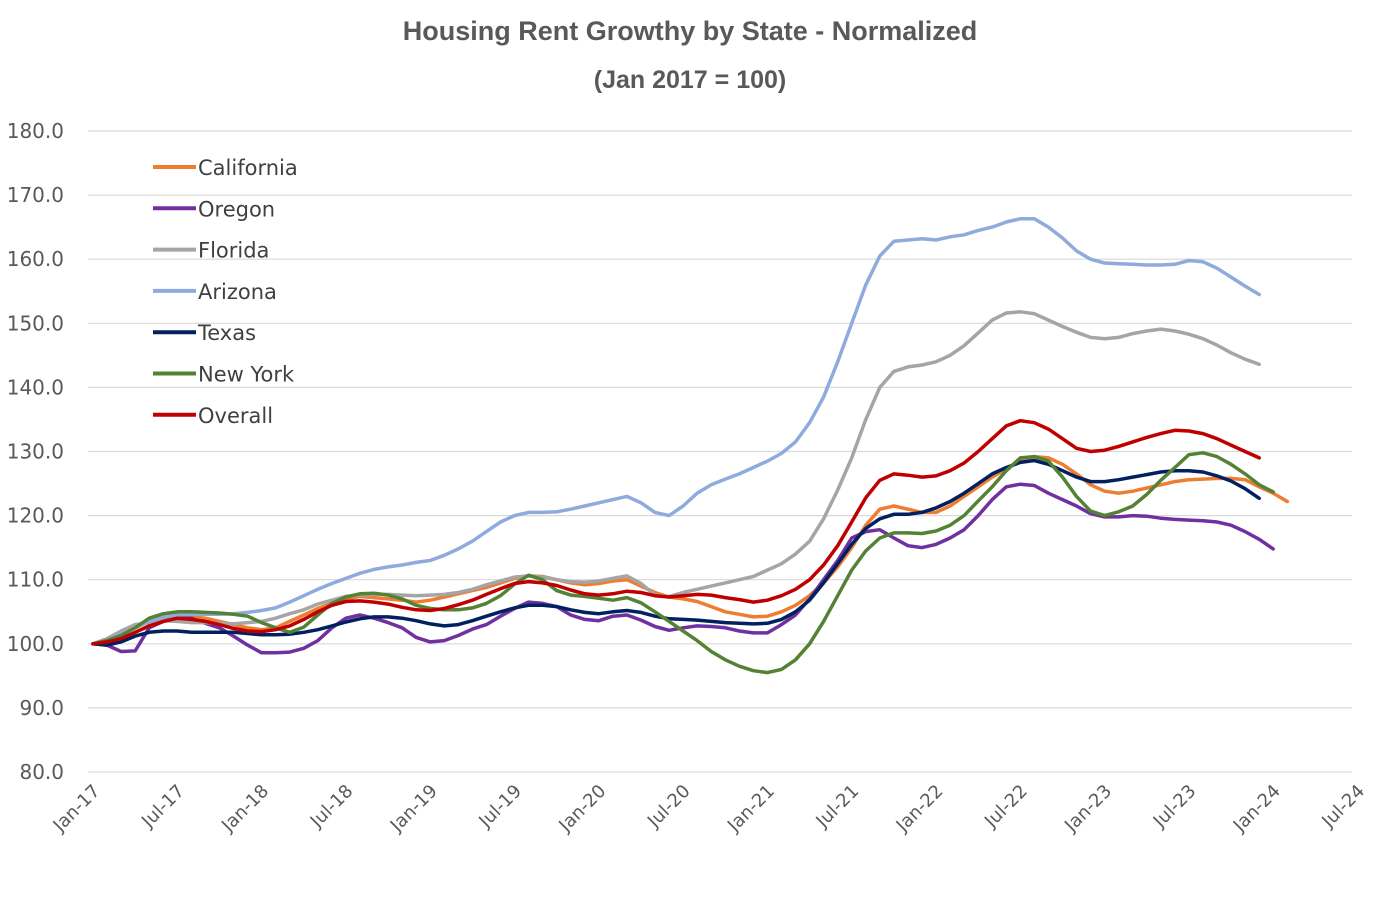 The image size is (1376, 898). Describe the element at coordinates (751, 809) in the screenshot. I see `x-tick-label: Jan-21` at that location.